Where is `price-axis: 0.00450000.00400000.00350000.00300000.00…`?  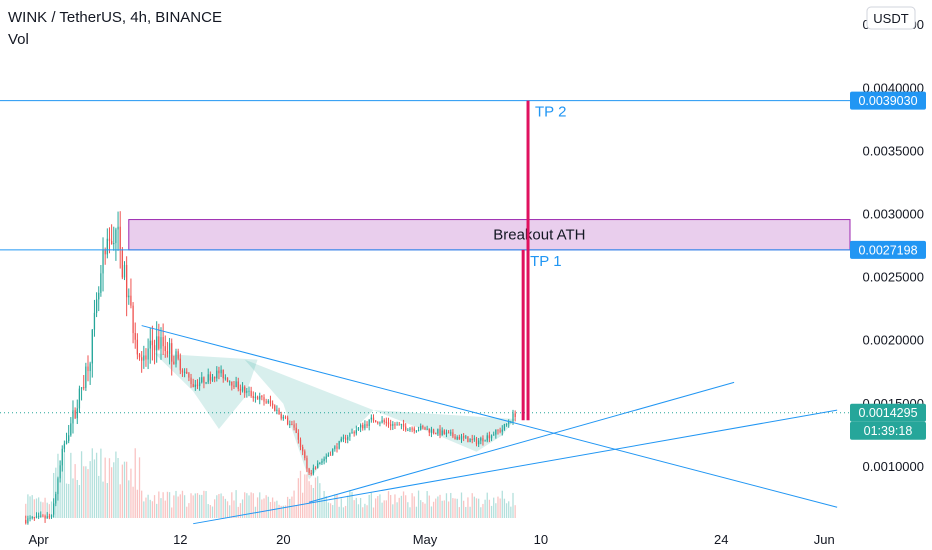 price-axis: 0.00450000.00400000.00350000.00300000.00… is located at coordinates (891, 275).